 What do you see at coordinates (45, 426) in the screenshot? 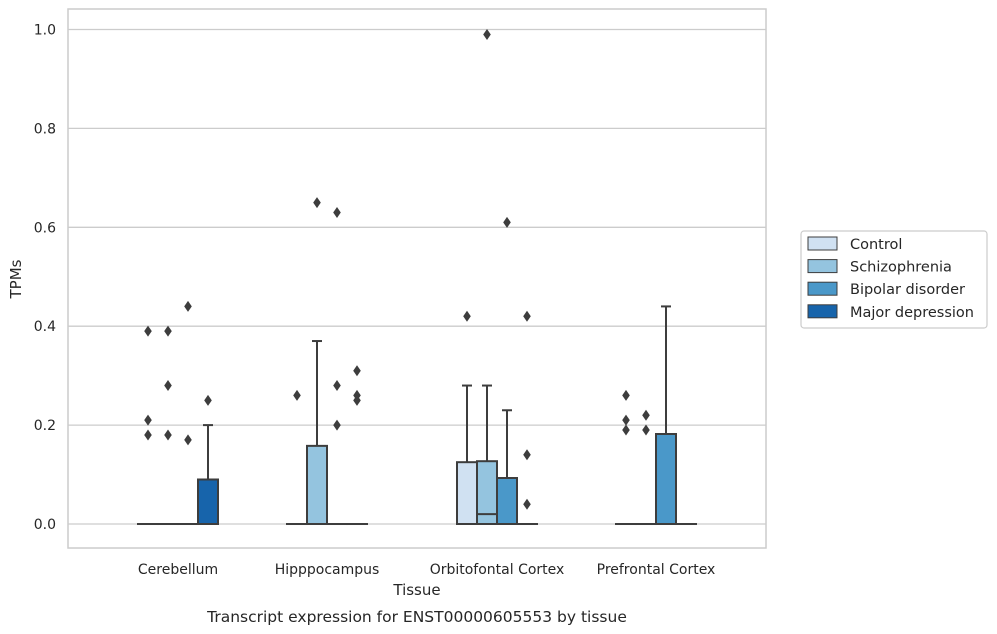
I see `y-tick-label: 0.2` at bounding box center [45, 426].